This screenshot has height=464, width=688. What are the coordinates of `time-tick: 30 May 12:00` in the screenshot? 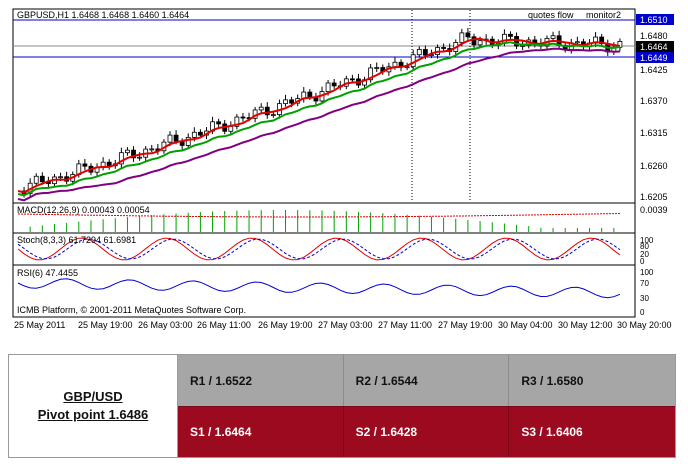 It's located at (585, 325).